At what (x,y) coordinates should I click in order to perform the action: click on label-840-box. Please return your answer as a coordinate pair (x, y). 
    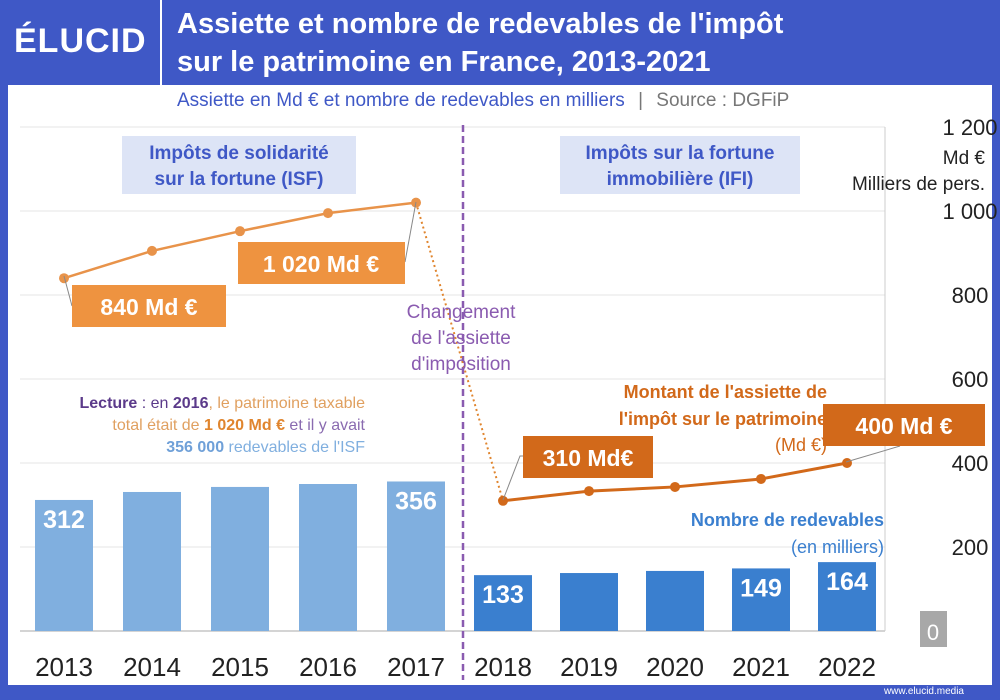
    Looking at the image, I should click on (149, 306).